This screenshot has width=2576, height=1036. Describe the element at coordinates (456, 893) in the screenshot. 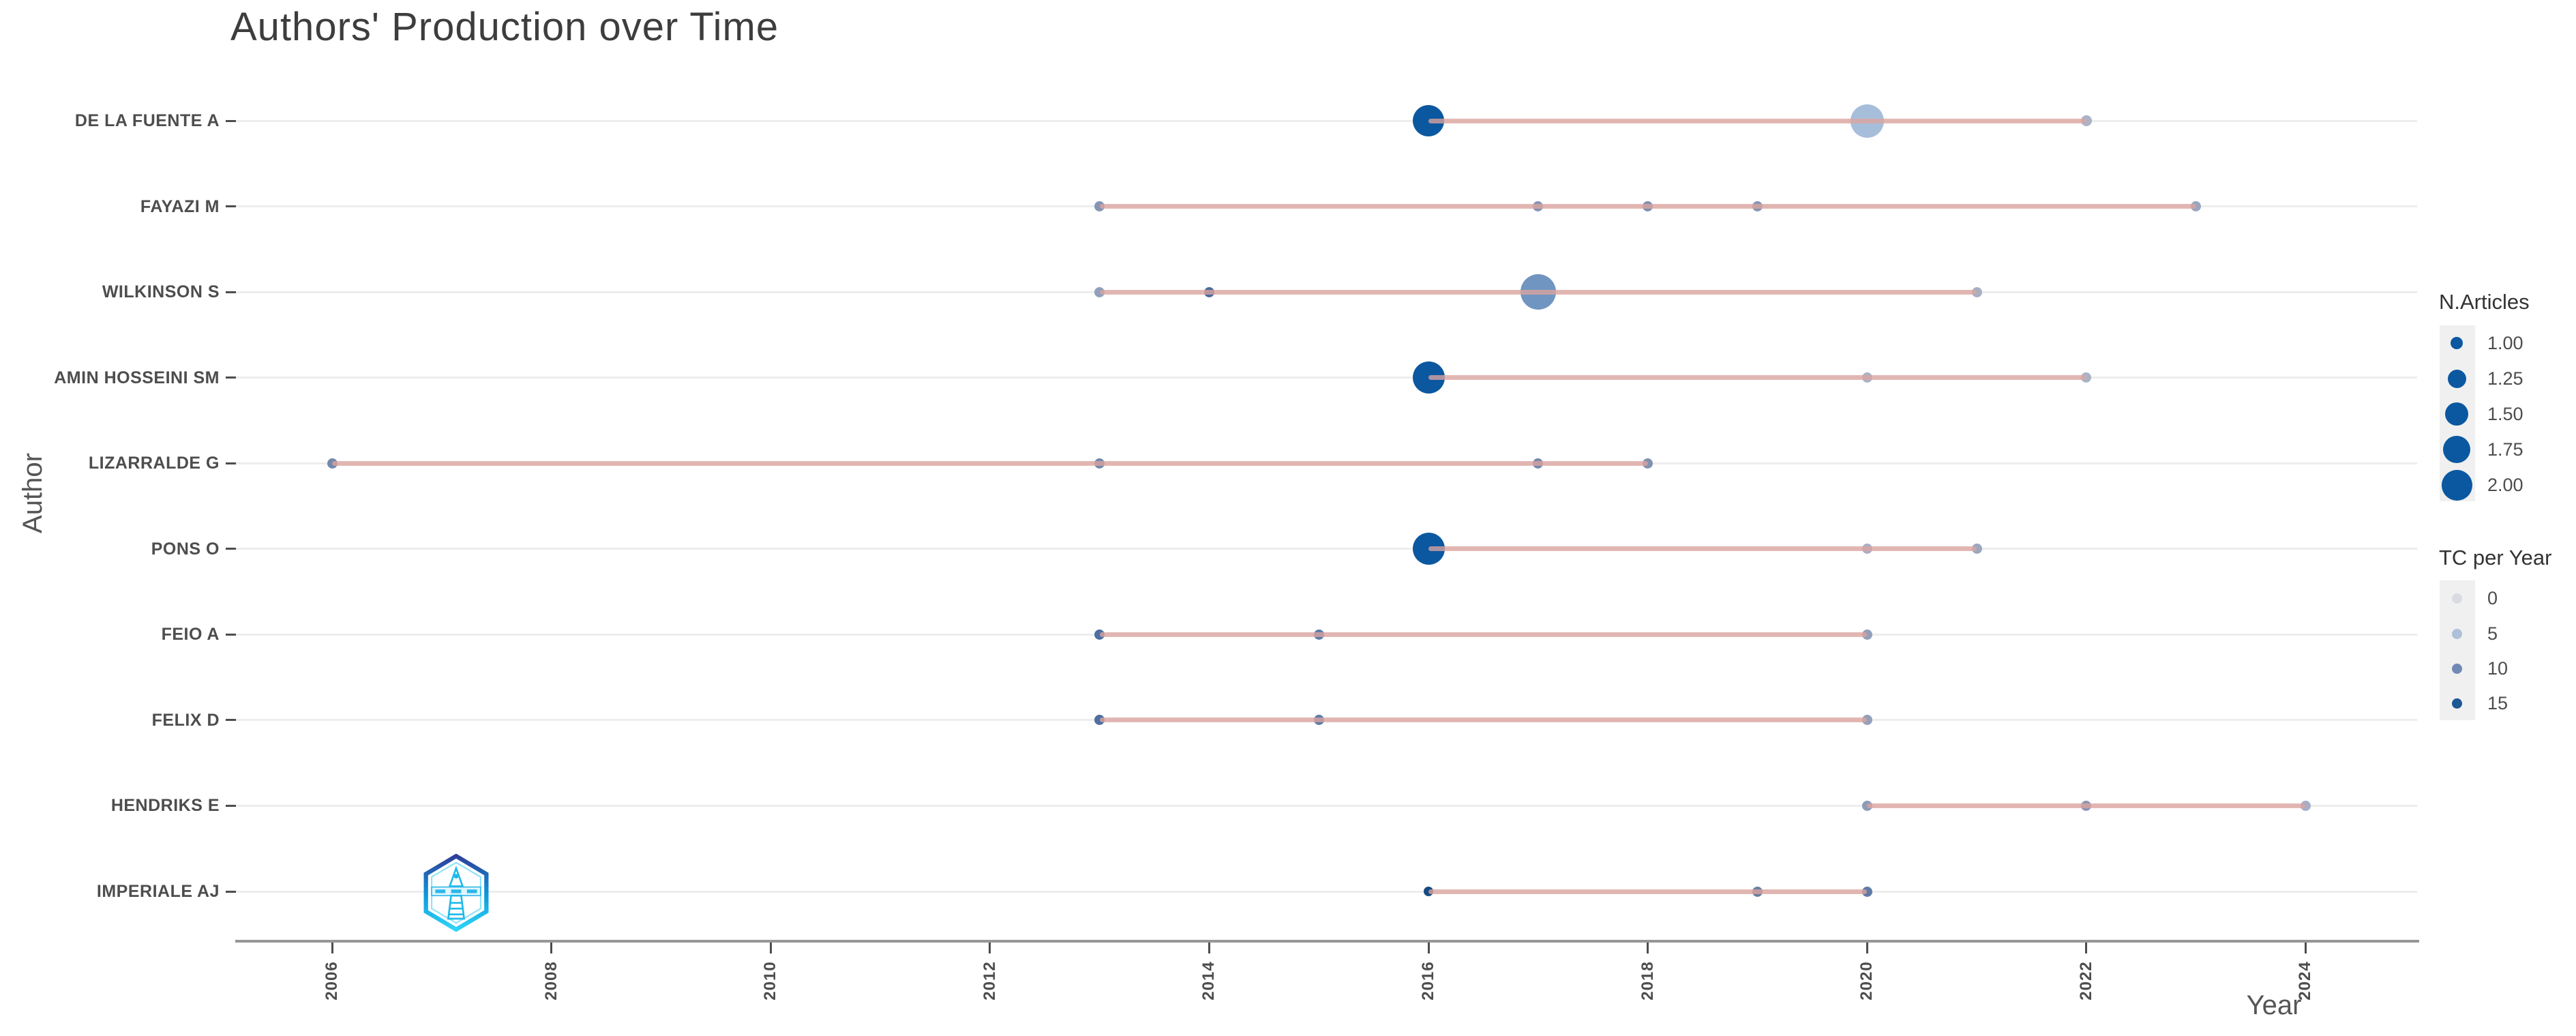

I see `bibliometrix-logo-icon` at that location.